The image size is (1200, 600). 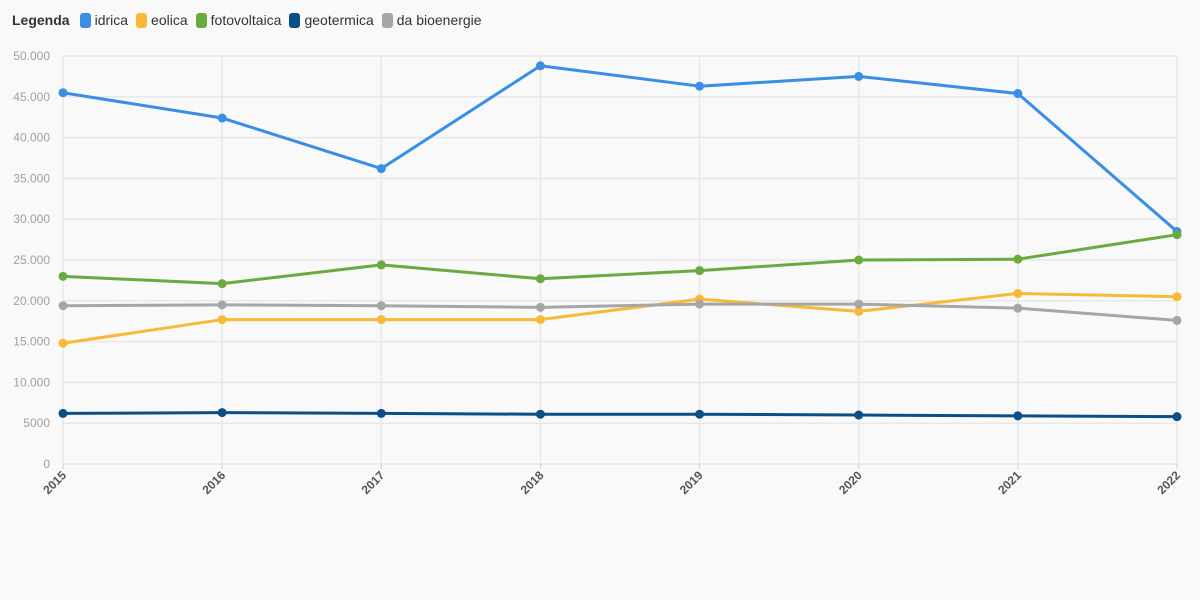 What do you see at coordinates (620, 312) in the screenshot?
I see `series-line-da-bioenergie` at bounding box center [620, 312].